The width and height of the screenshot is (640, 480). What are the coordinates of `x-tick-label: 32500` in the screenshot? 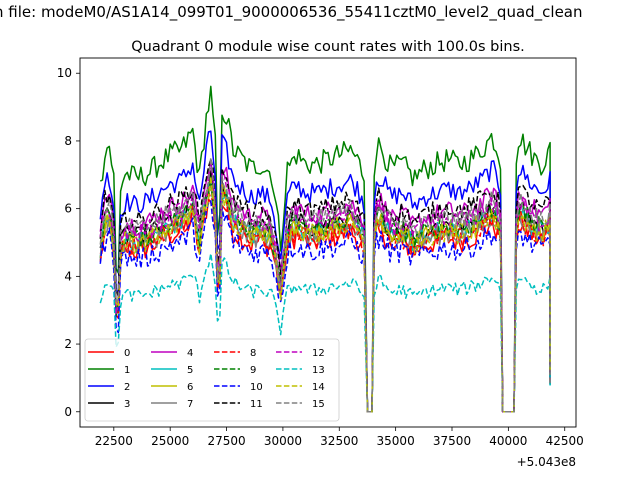 It's located at (339, 441).